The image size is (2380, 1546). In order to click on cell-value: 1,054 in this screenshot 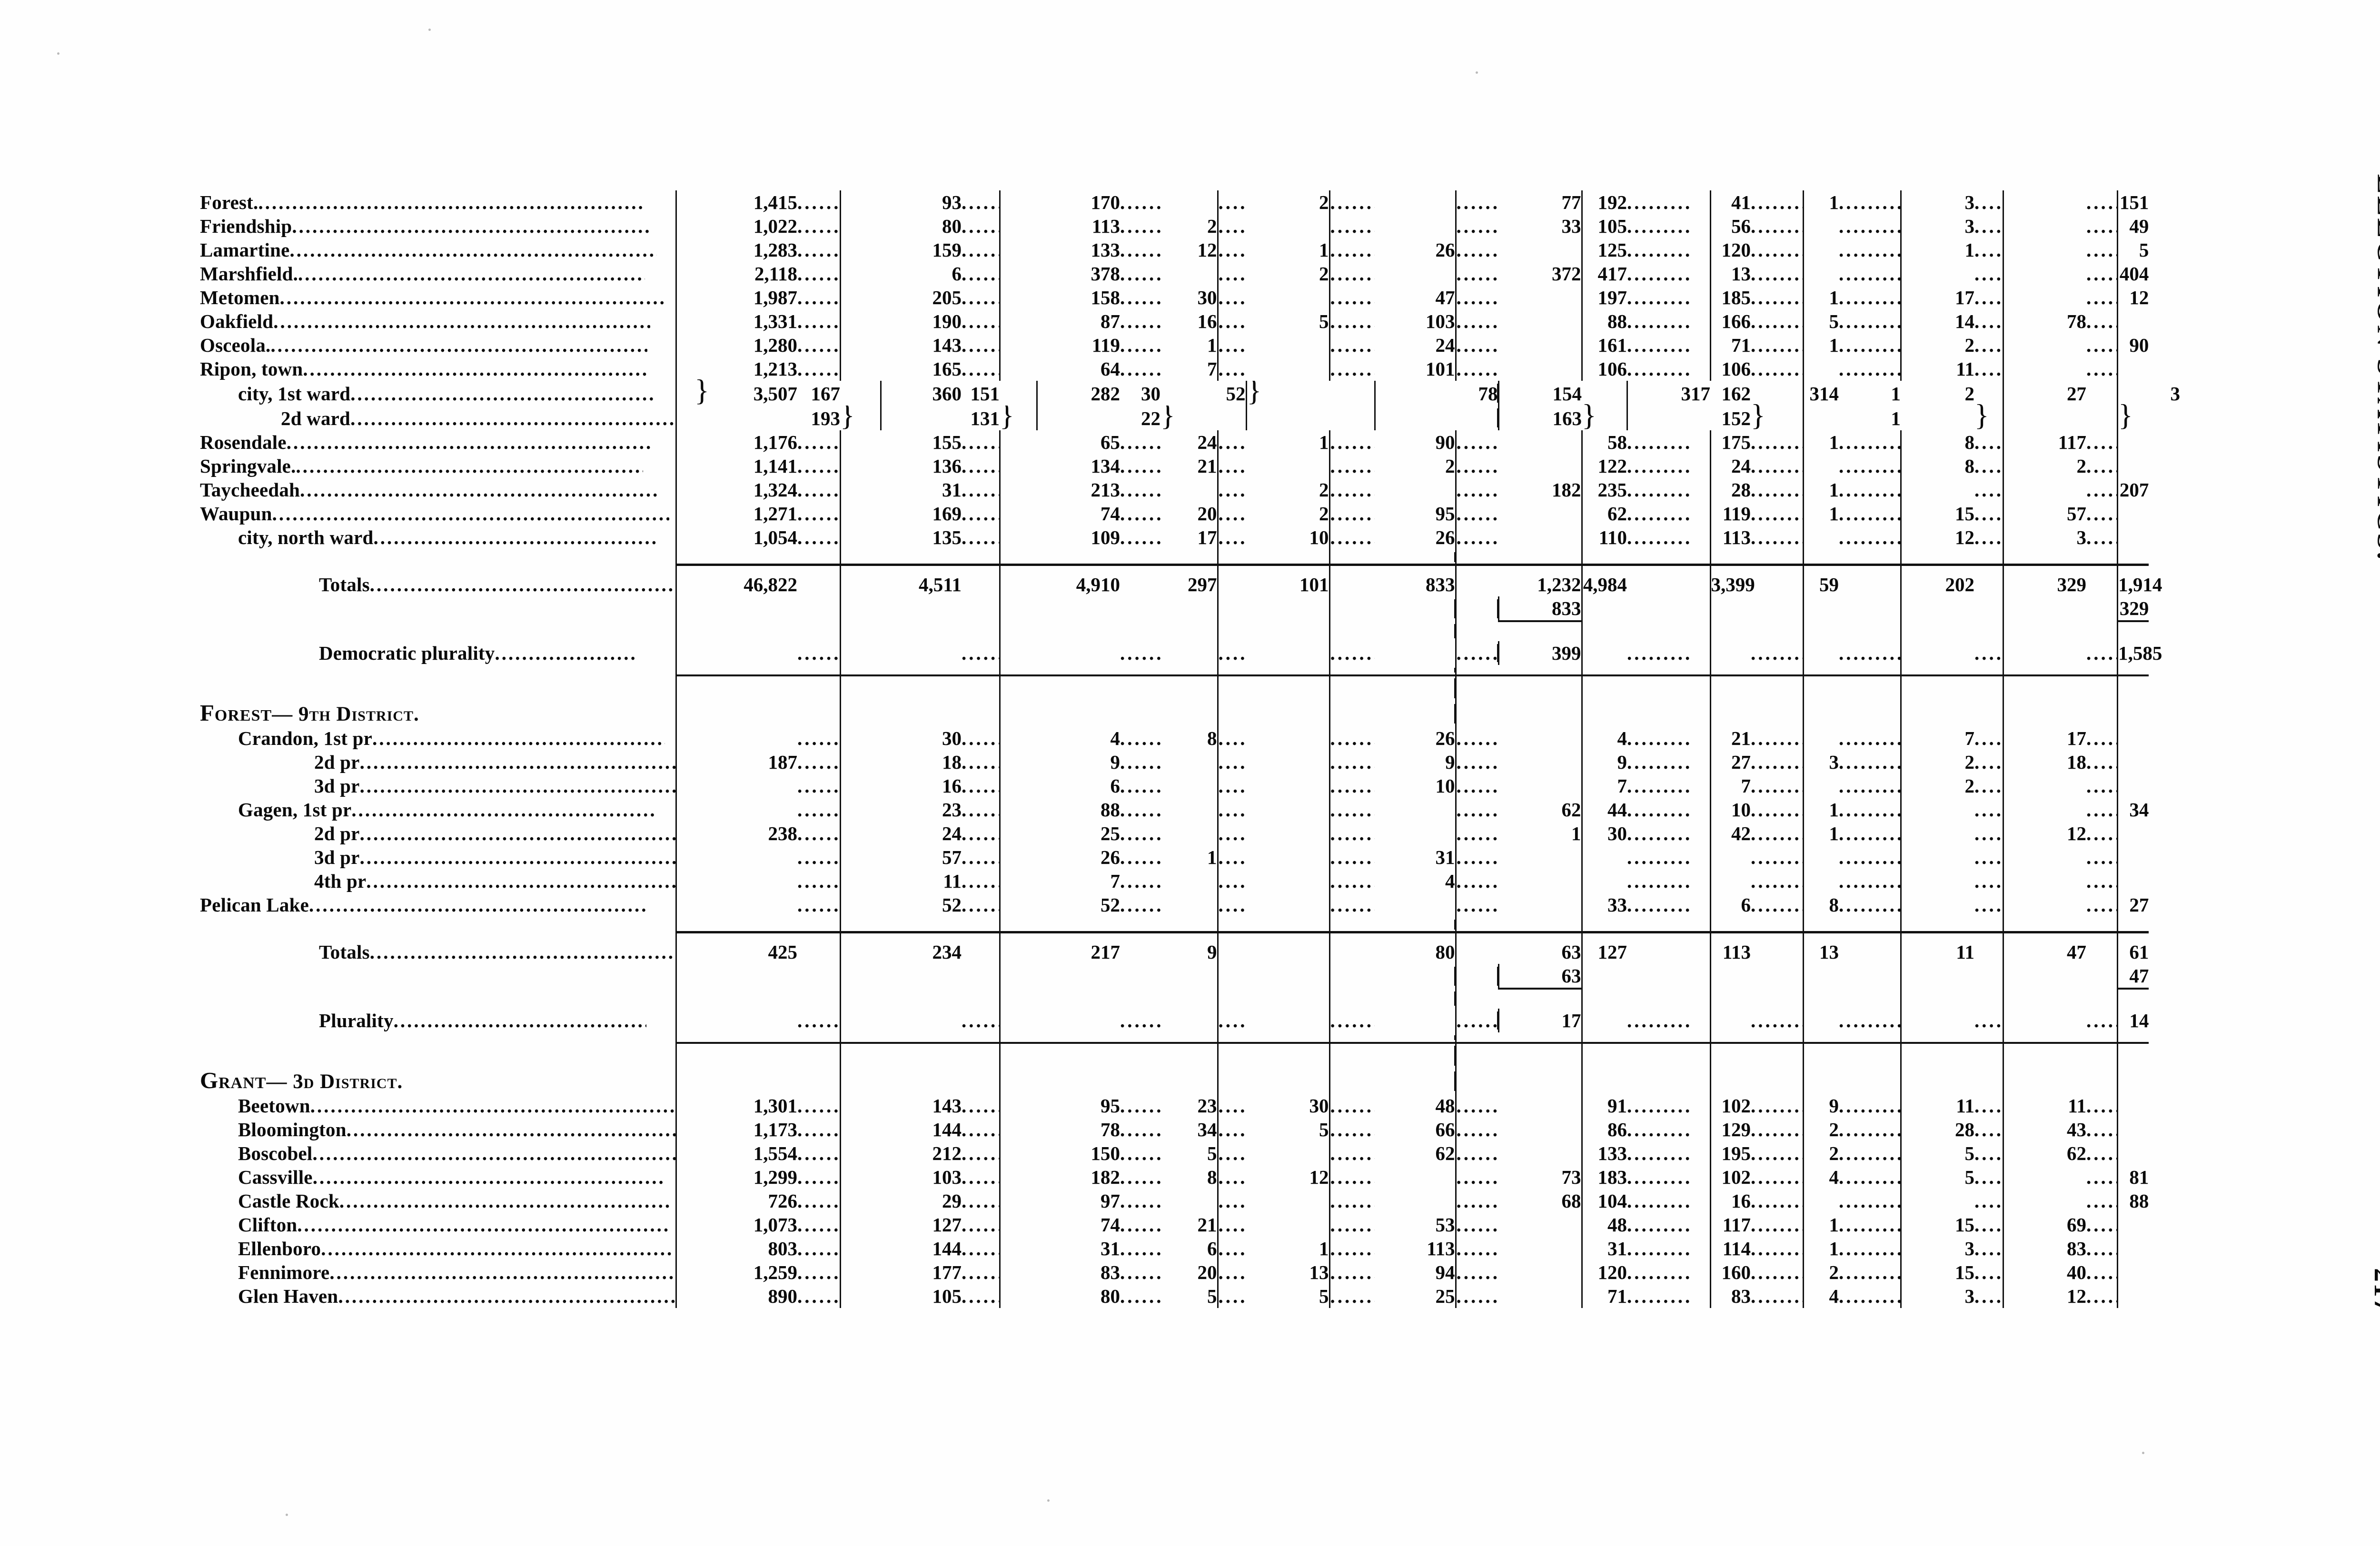, I will do `click(736, 537)`.